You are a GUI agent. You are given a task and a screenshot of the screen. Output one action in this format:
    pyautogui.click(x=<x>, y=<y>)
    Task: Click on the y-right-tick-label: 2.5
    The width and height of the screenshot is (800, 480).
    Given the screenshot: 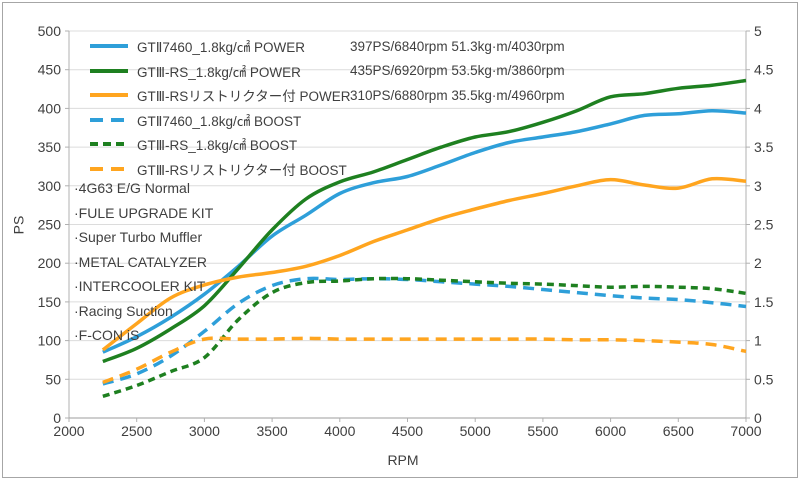 What is the action you would take?
    pyautogui.click(x=764, y=225)
    